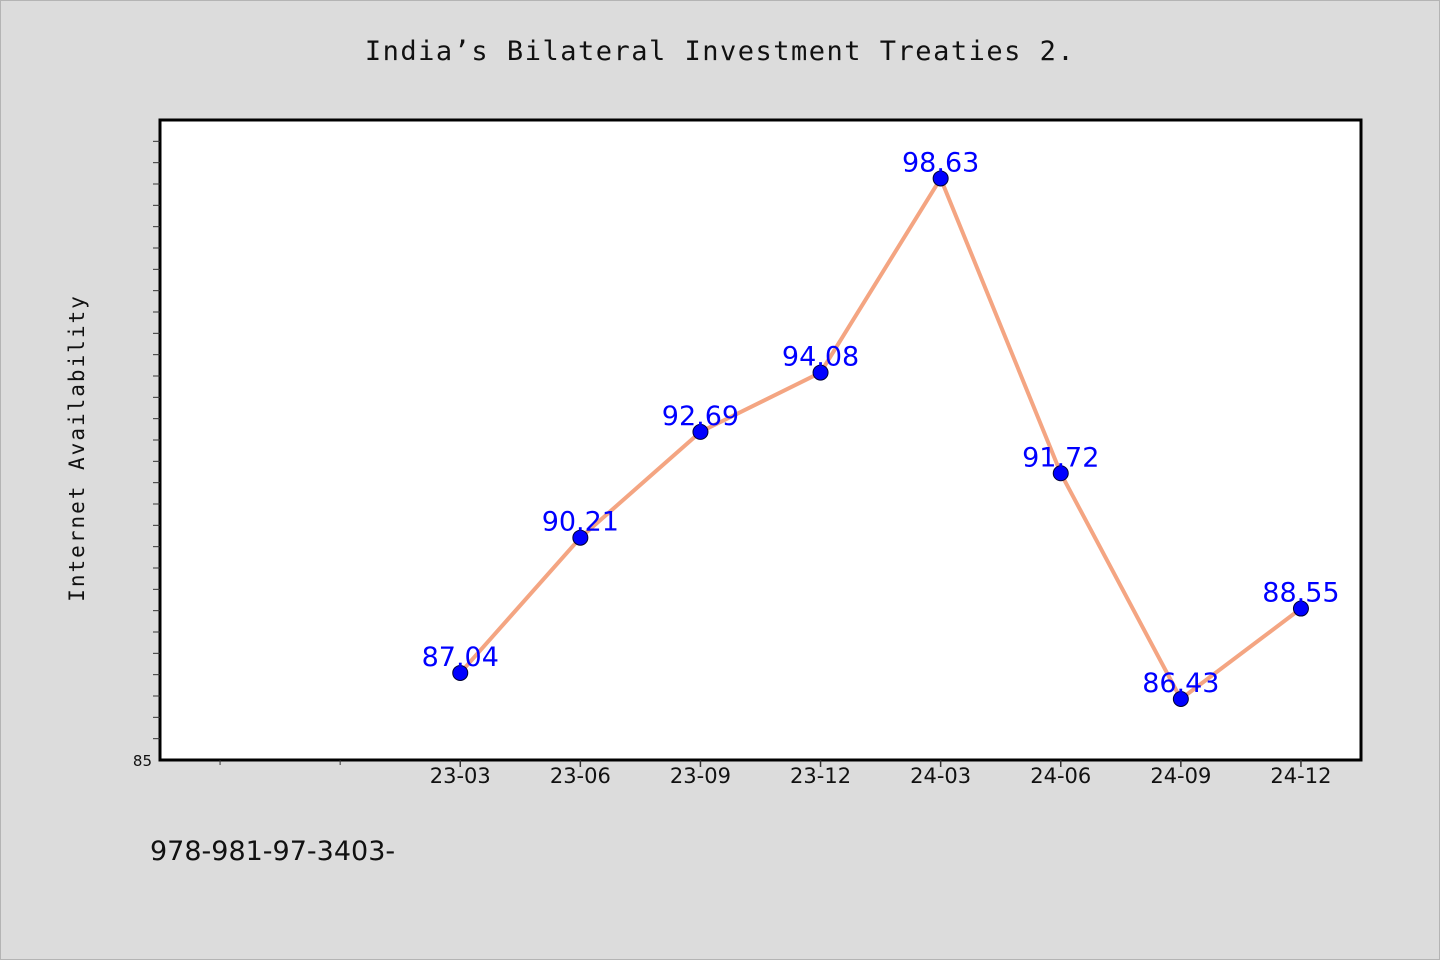 This screenshot has width=1440, height=960. Describe the element at coordinates (940, 776) in the screenshot. I see `x-tick-label: 24-03` at that location.